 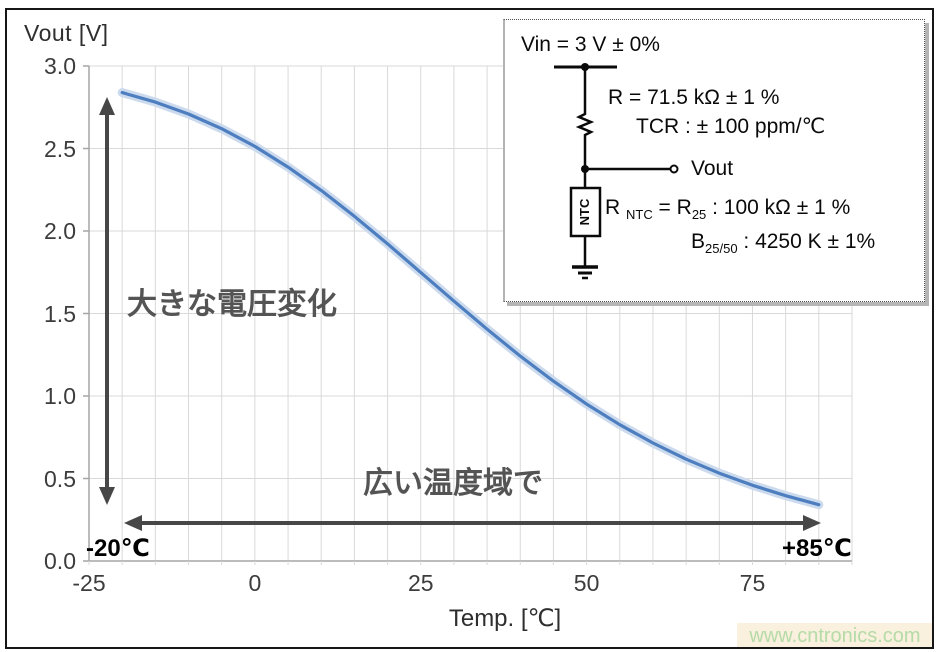 I want to click on b-value: : 4250 K ± 1%, so click(x=806, y=241).